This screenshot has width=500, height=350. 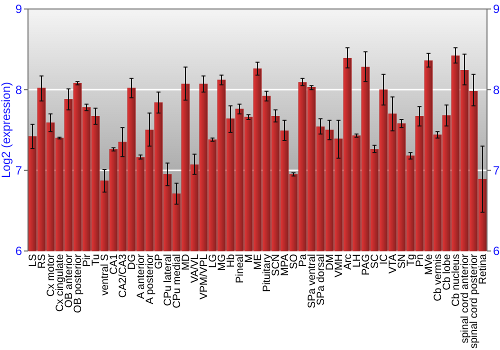 I want to click on y-tick-label: 9, so click(x=18, y=9).